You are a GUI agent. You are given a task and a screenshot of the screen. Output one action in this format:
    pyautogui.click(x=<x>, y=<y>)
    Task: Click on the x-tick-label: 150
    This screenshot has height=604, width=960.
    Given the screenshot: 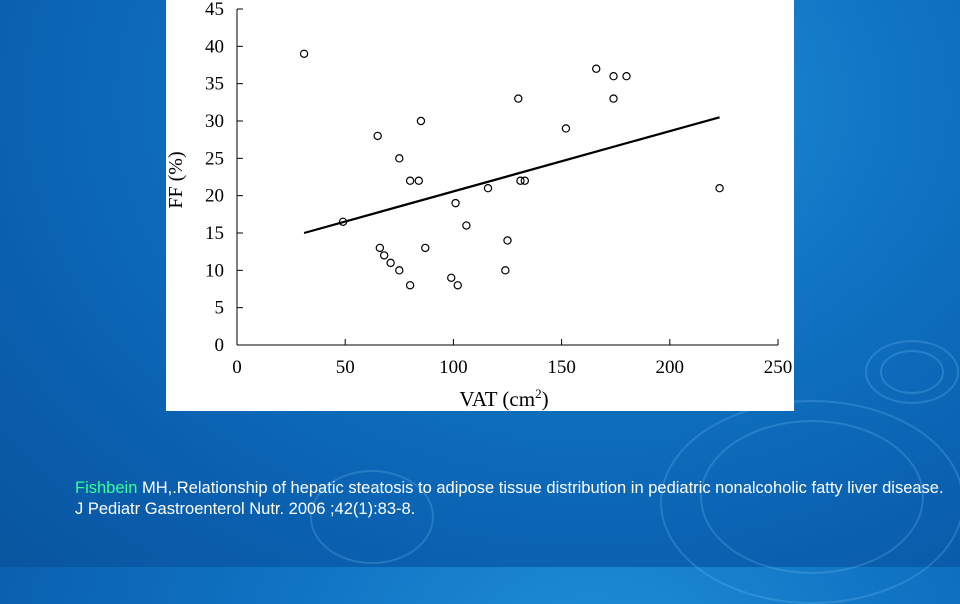 What is the action you would take?
    pyautogui.click(x=561, y=367)
    